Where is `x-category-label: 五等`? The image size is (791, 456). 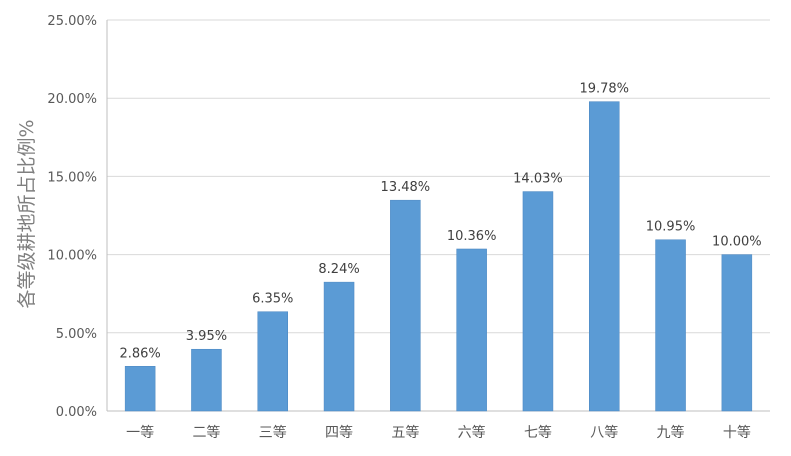
x-category-label: 五等 is located at coordinates (405, 432).